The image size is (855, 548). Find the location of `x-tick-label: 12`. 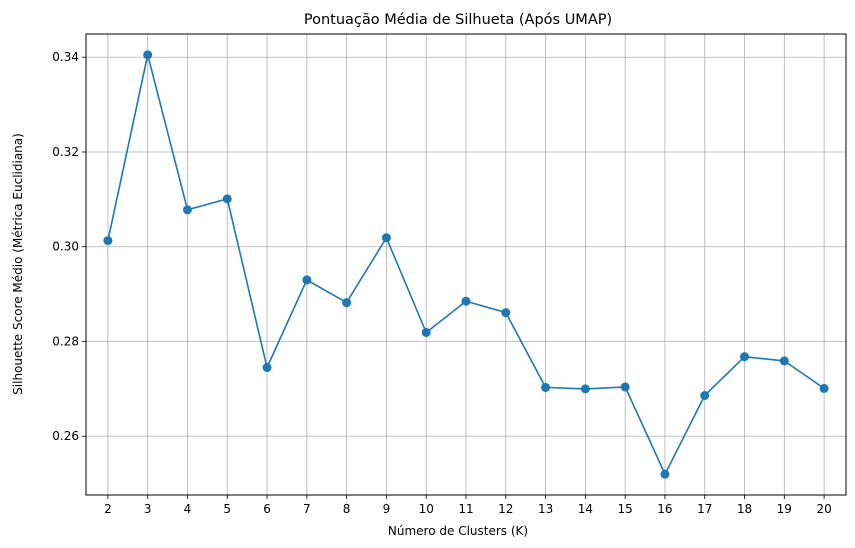

x-tick-label: 12 is located at coordinates (505, 509).